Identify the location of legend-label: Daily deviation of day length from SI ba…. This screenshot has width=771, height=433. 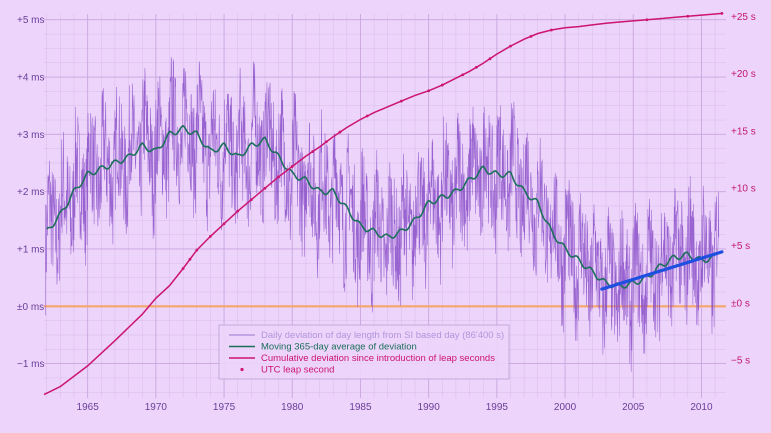
(382, 335).